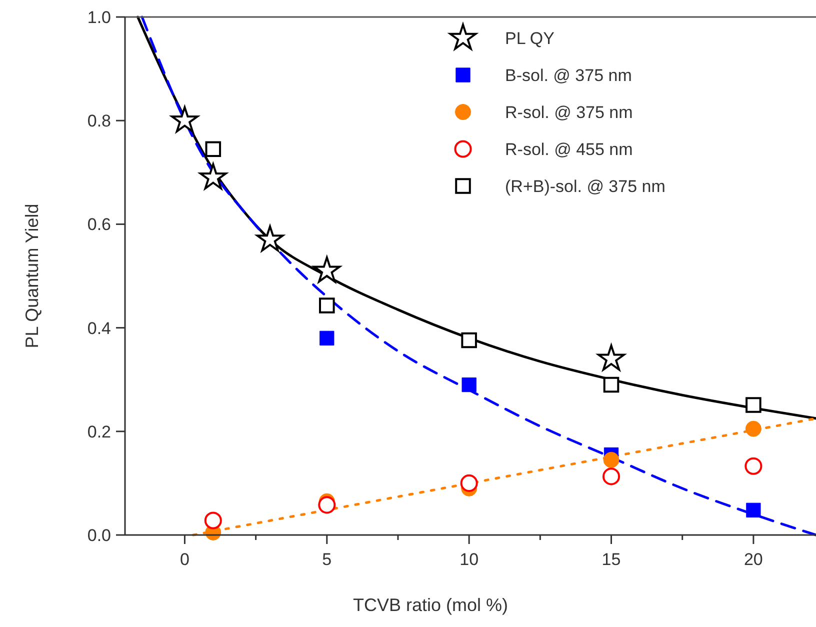  I want to click on y-tick-label: 0.0, so click(99, 535).